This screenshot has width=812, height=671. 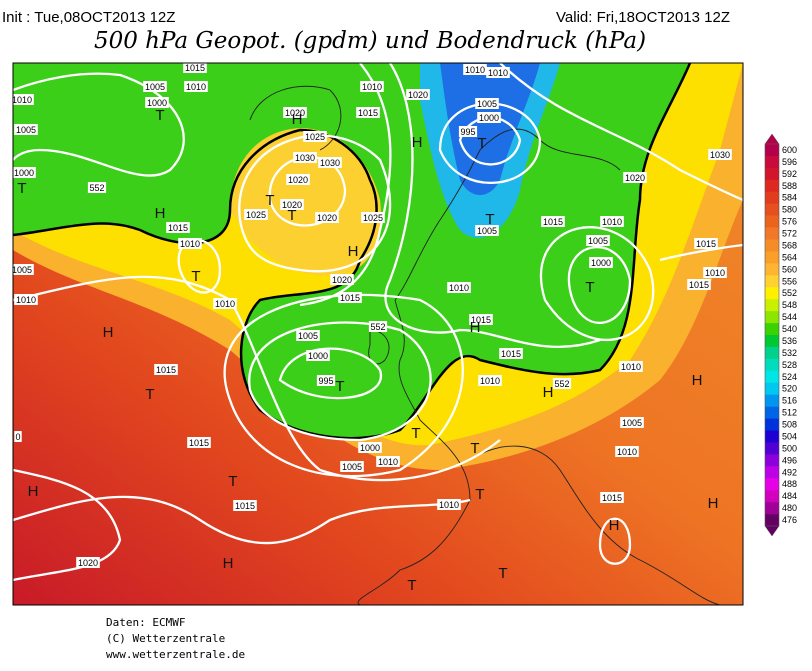 What do you see at coordinates (789, 496) in the screenshot?
I see `colorbar-label: 484` at bounding box center [789, 496].